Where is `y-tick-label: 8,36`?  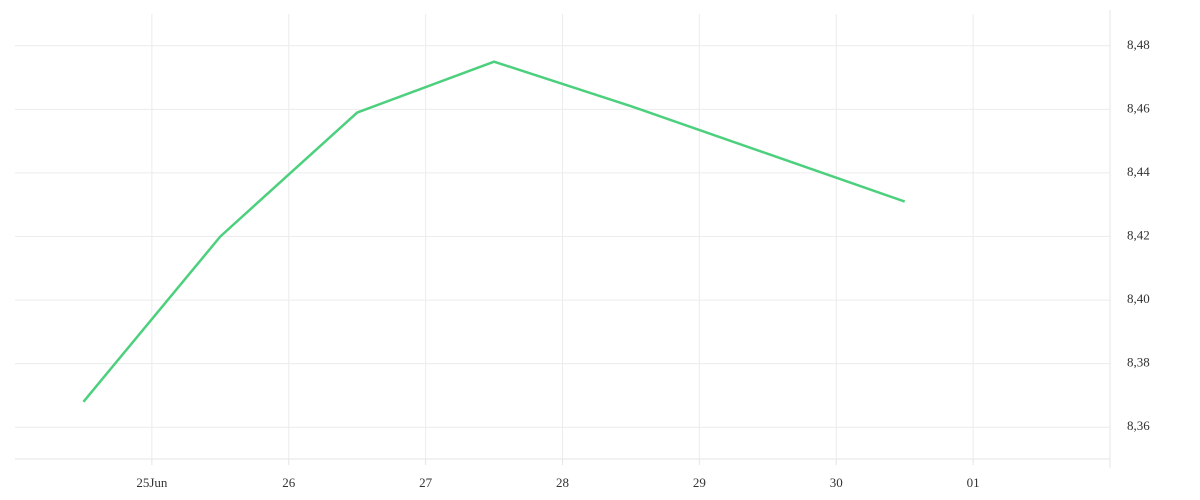
y-tick-label: 8,36 is located at coordinates (1138, 425).